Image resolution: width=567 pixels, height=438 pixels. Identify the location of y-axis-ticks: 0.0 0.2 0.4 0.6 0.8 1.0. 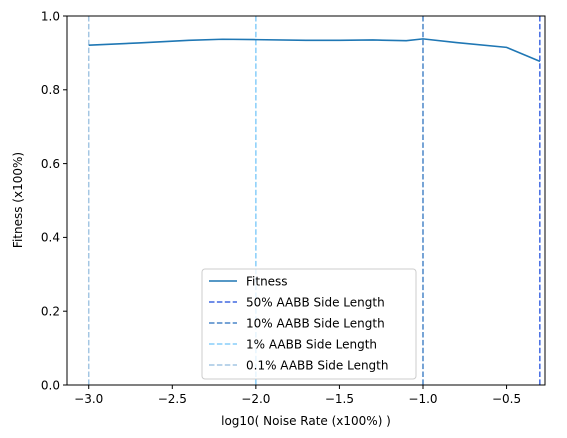
(54, 200).